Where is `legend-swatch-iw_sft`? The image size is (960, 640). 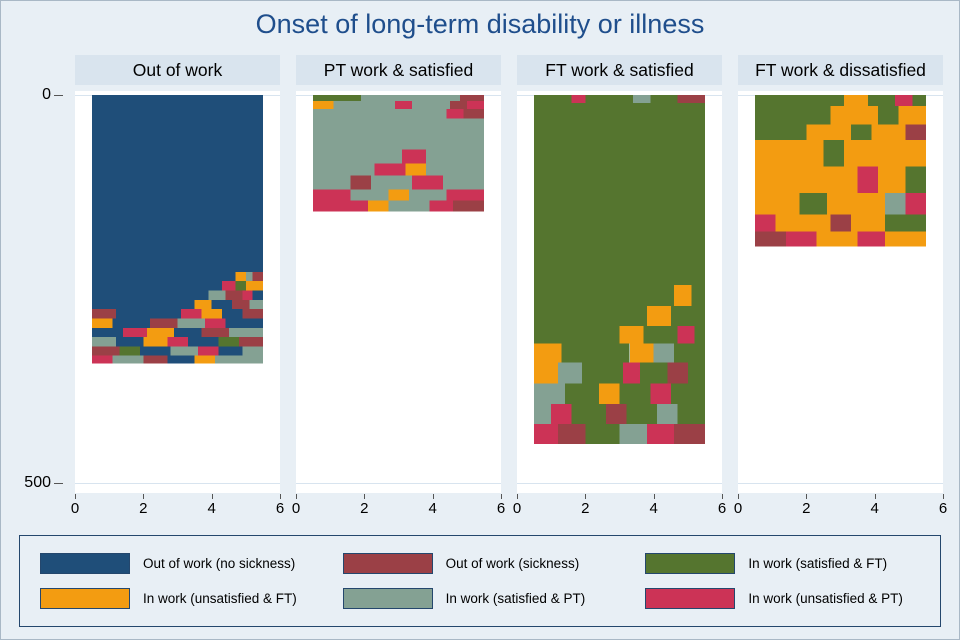
legend-swatch-iw_sft is located at coordinates (690, 564).